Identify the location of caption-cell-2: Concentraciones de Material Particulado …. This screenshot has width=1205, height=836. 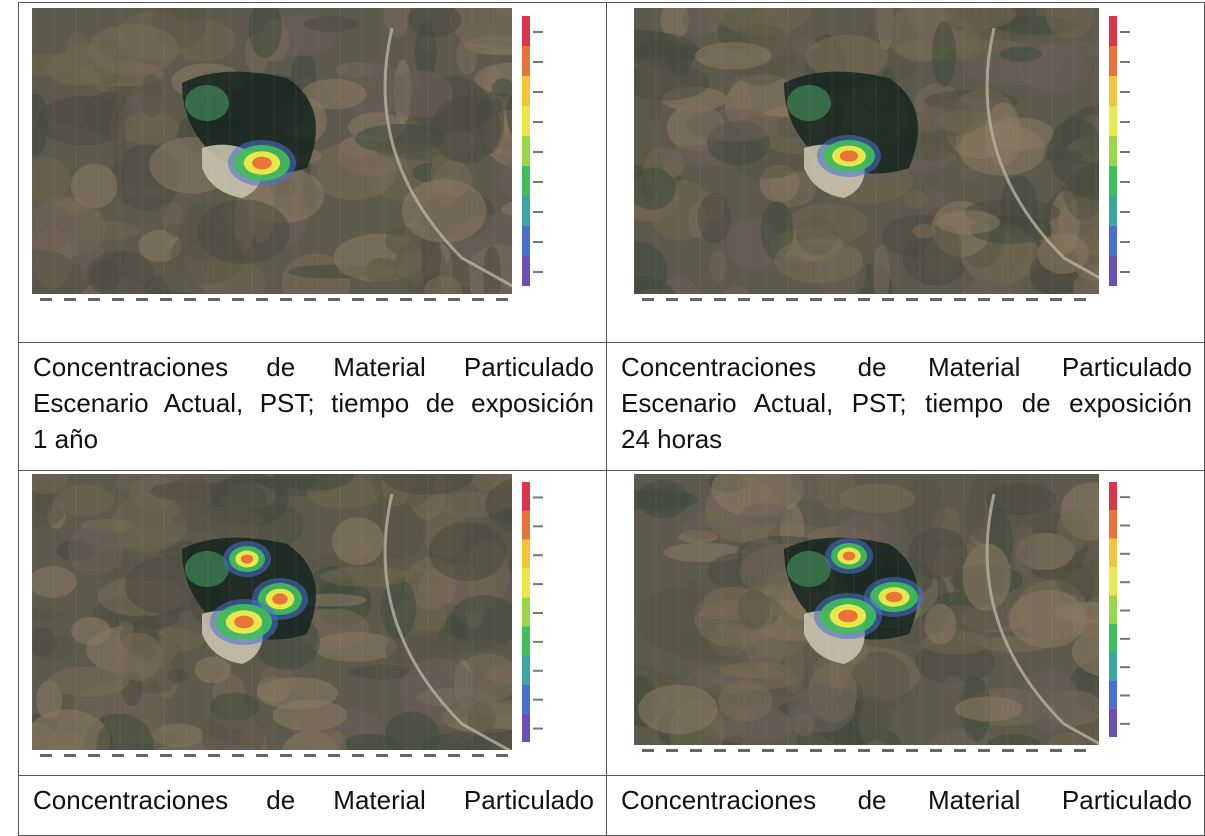
(906, 407).